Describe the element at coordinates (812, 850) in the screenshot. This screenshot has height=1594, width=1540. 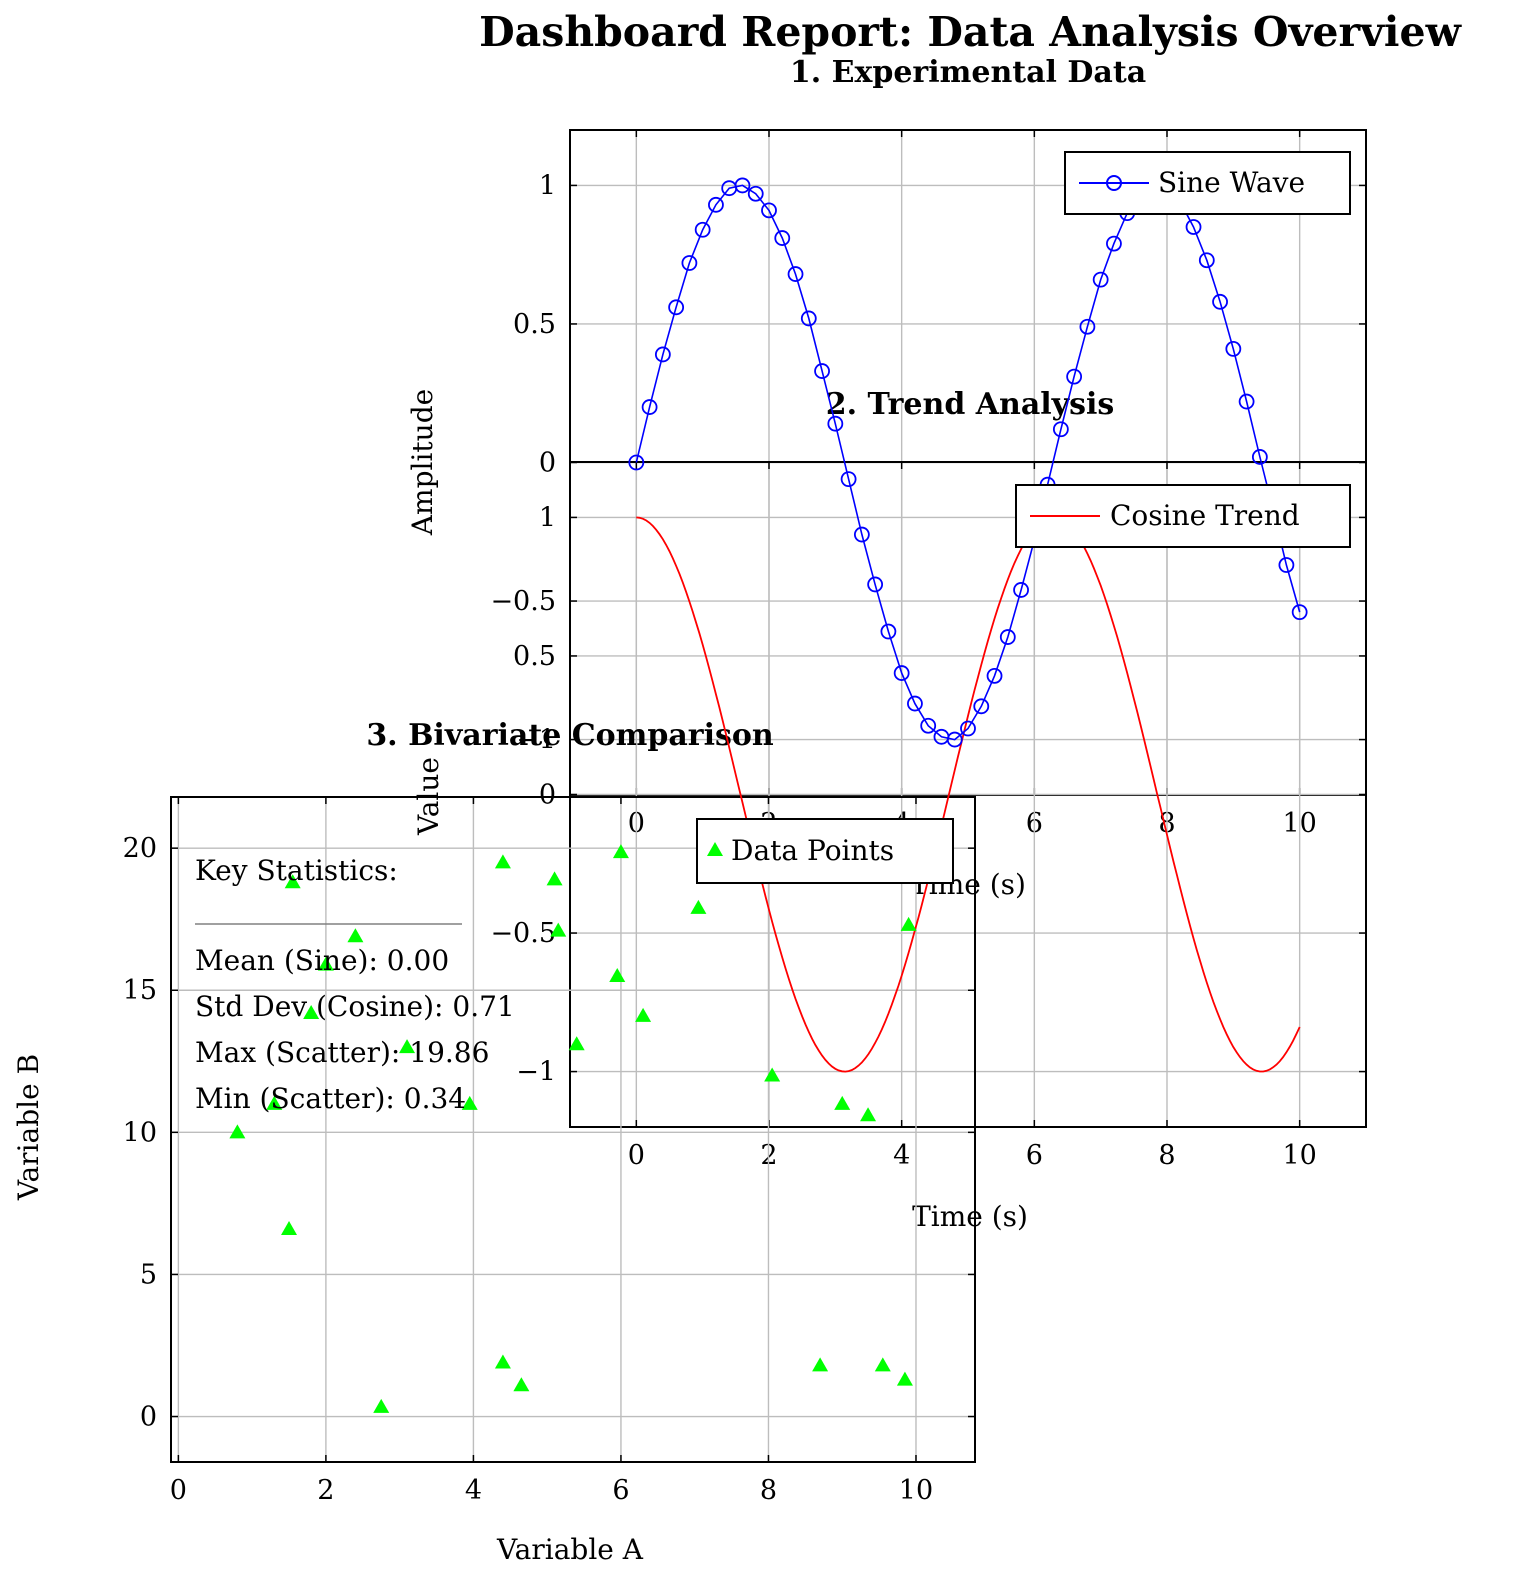
I see `legend-label-data-points: Data Points` at that location.